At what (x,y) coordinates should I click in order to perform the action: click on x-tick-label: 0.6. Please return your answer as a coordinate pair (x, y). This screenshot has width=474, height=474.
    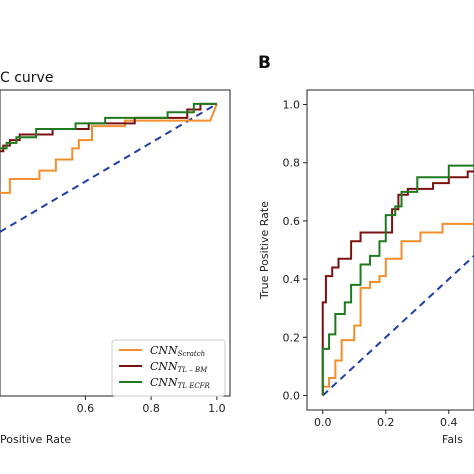
    Looking at the image, I should click on (86, 408).